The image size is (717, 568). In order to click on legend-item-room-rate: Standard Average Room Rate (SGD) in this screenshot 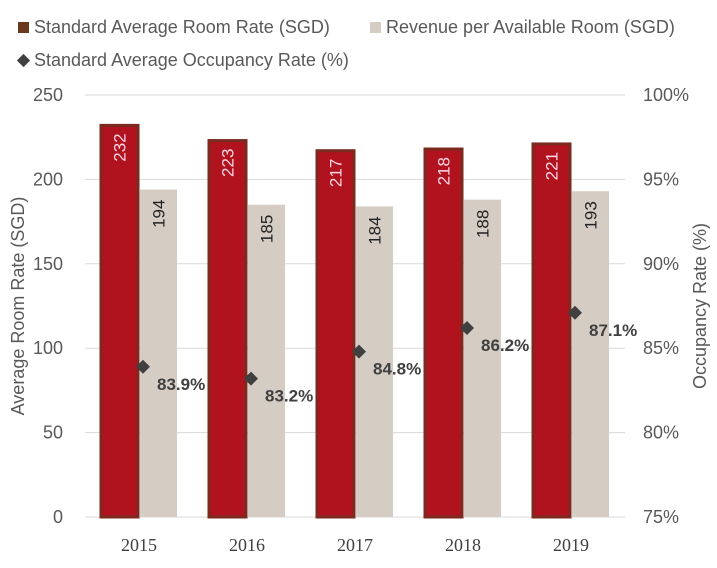, I will do `click(174, 27)`.